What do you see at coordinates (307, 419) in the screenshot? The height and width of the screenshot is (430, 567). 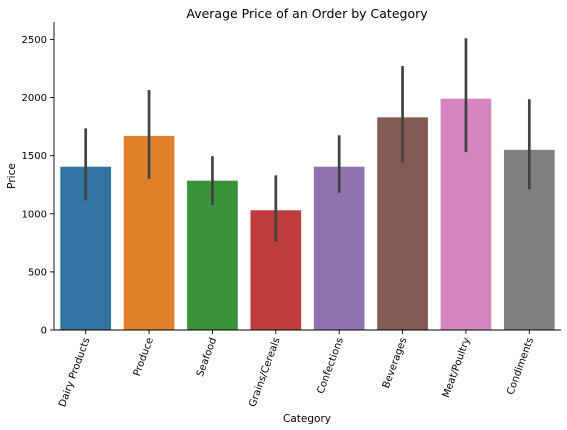 I see `x-axis-label: Category` at bounding box center [307, 419].